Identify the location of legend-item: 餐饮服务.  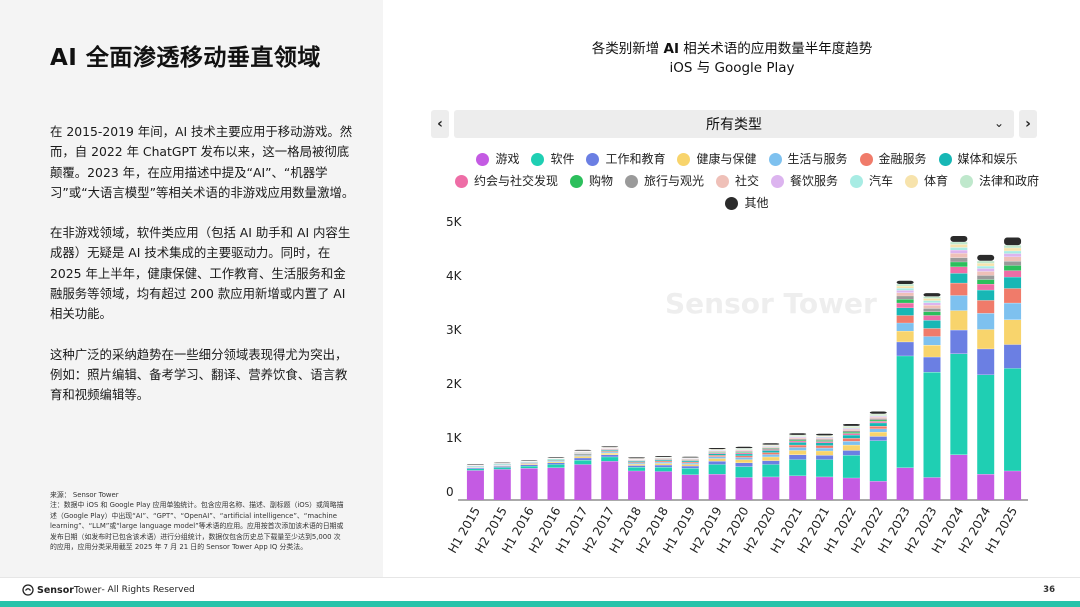
(804, 181).